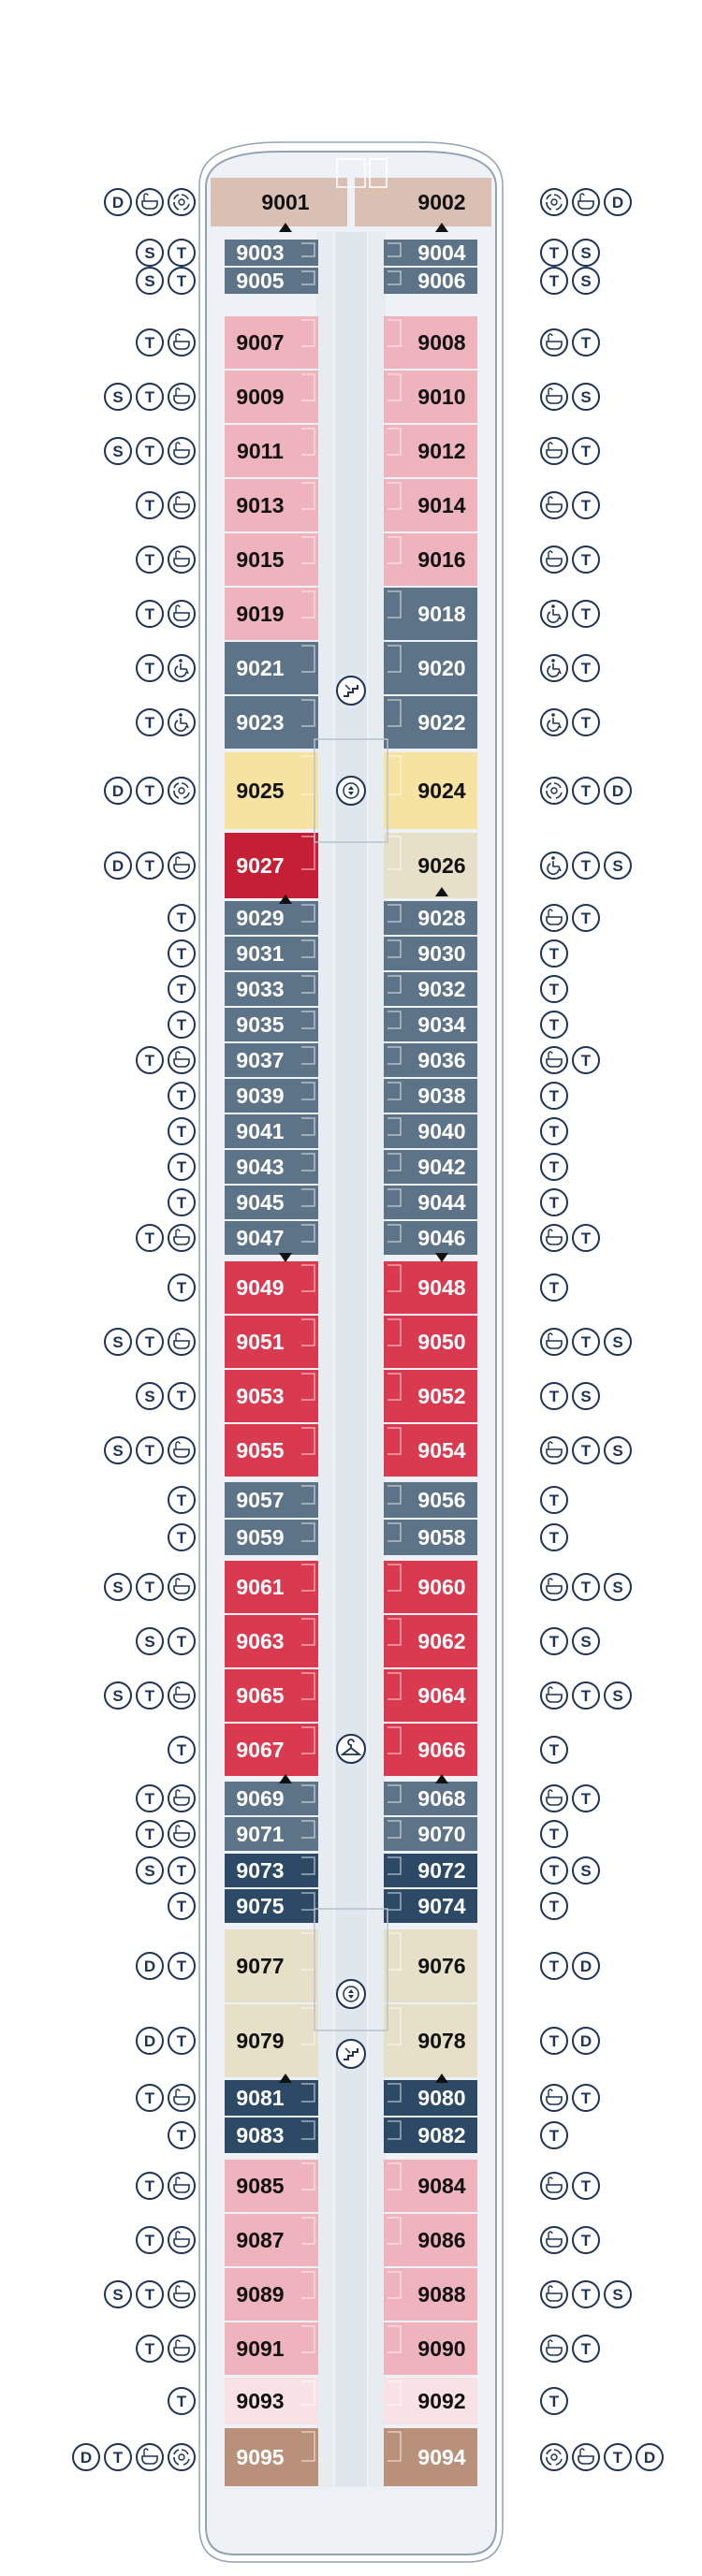 The width and height of the screenshot is (702, 2576). What do you see at coordinates (430, 989) in the screenshot?
I see `cabin-9032: 9032` at bounding box center [430, 989].